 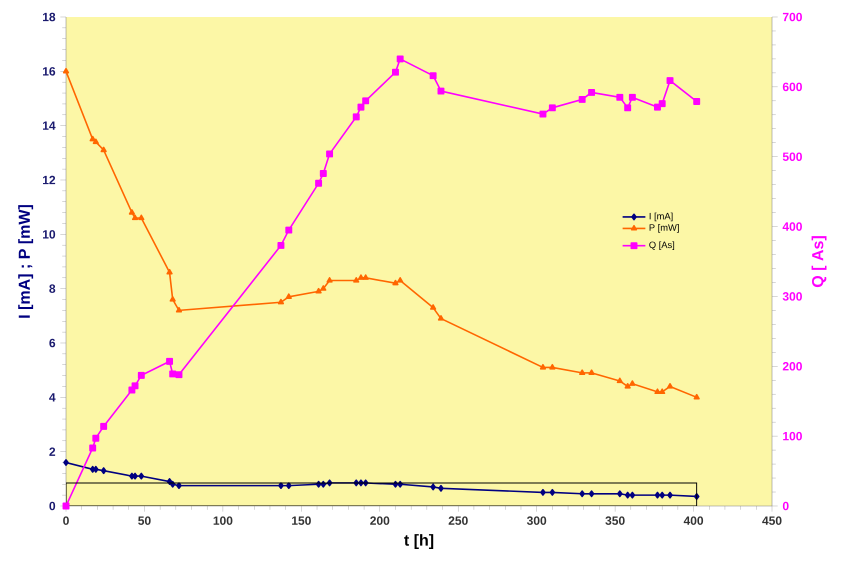 What do you see at coordinates (792, 436) in the screenshot?
I see `y2-tick-label: 100` at bounding box center [792, 436].